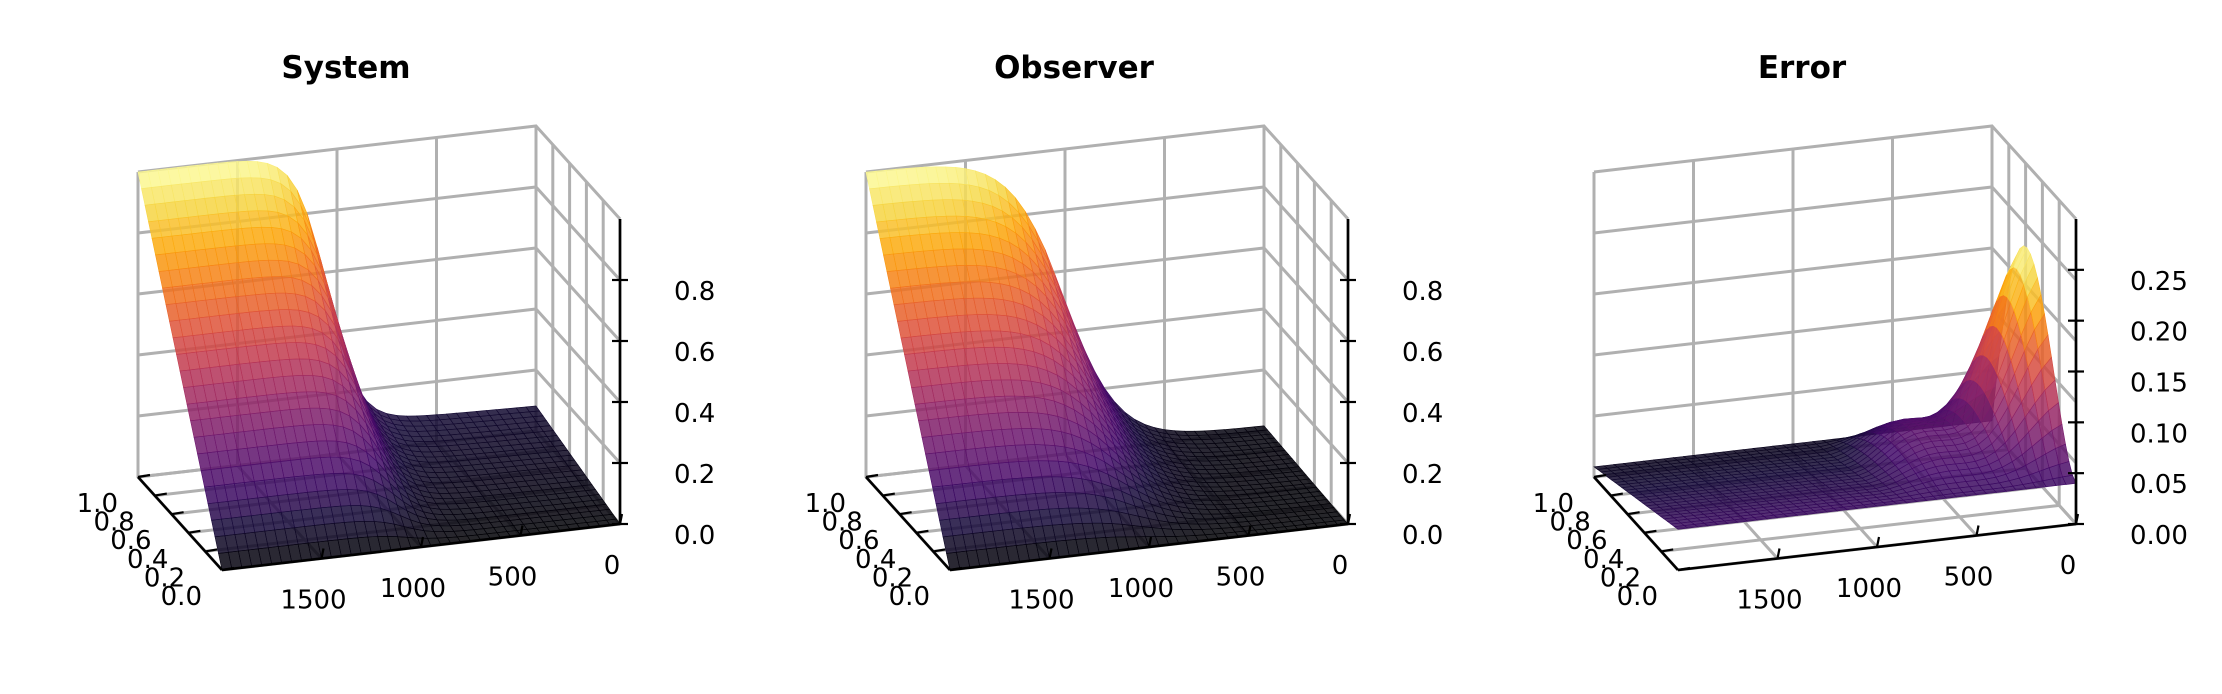 This screenshot has width=2222, height=694. What do you see at coordinates (345, 68) in the screenshot?
I see `chart-title: System` at bounding box center [345, 68].